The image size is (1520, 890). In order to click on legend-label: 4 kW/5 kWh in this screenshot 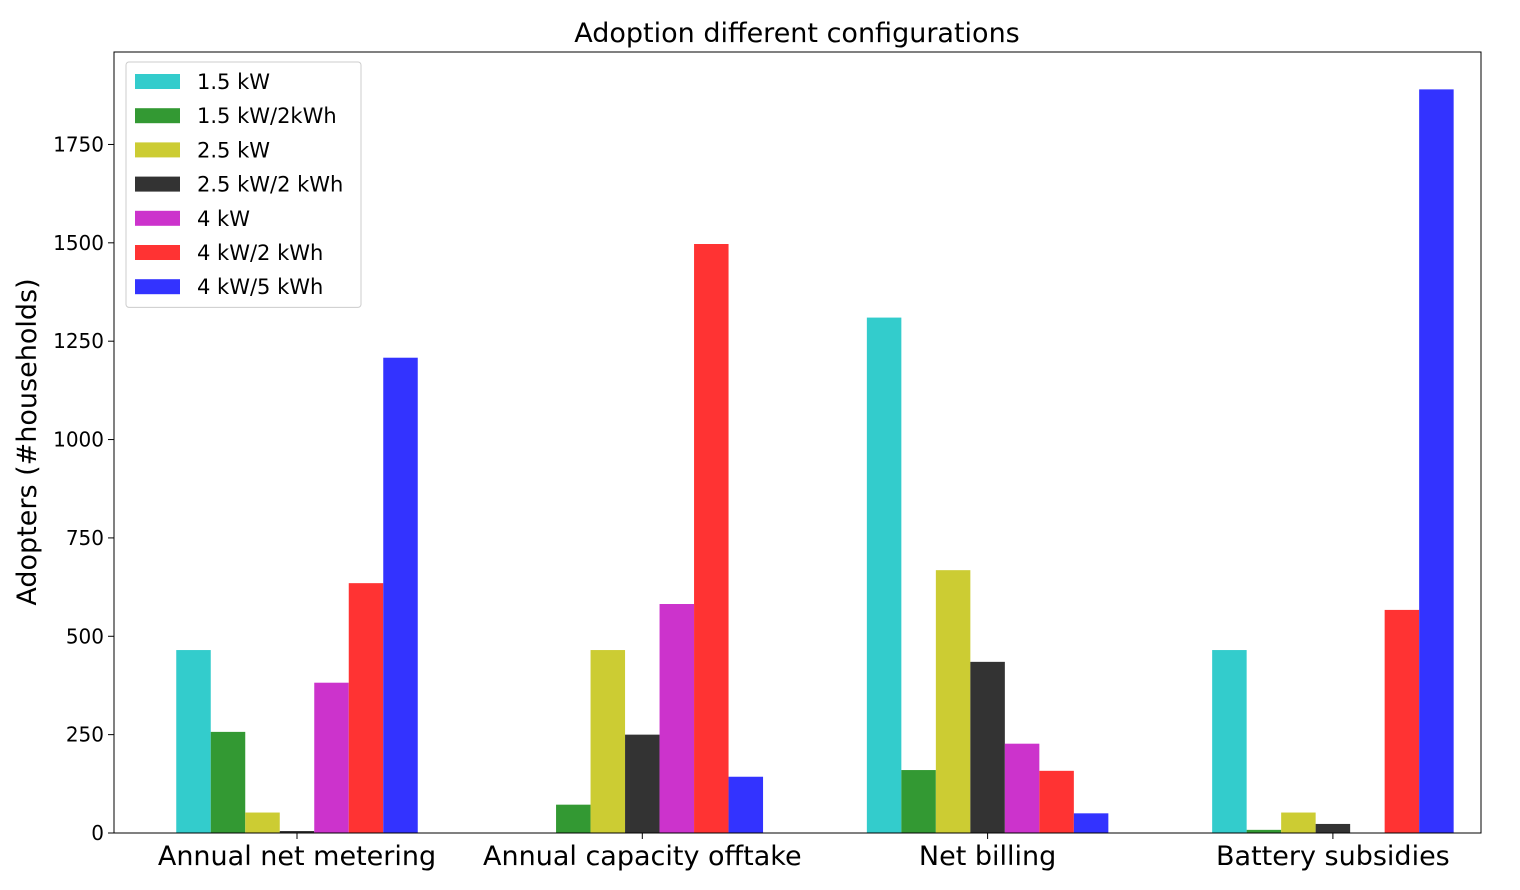, I will do `click(260, 287)`.